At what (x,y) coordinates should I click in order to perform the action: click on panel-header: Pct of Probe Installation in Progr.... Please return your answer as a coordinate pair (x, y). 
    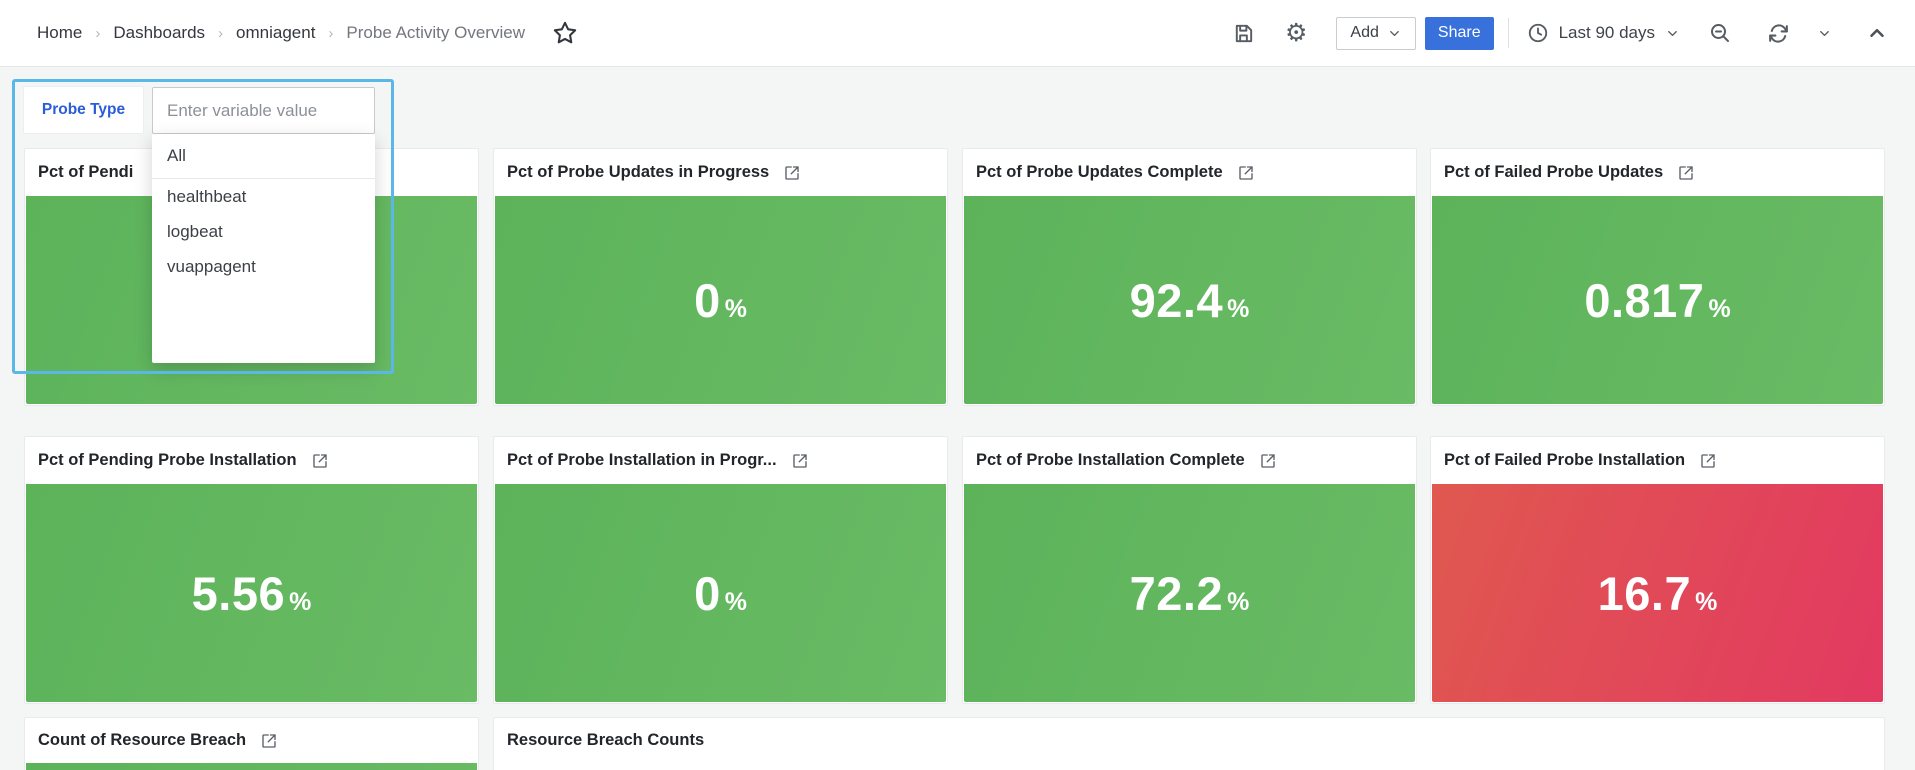
    Looking at the image, I should click on (720, 460).